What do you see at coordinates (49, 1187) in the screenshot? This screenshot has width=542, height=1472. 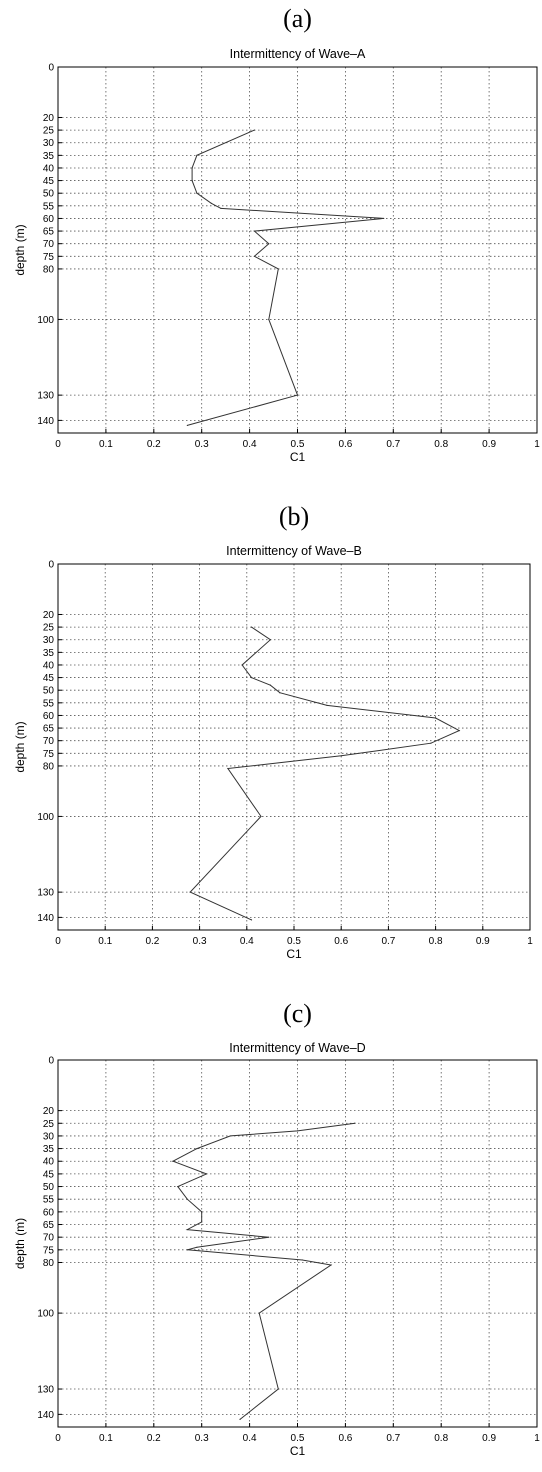 I see `y-tick-label: 50` at bounding box center [49, 1187].